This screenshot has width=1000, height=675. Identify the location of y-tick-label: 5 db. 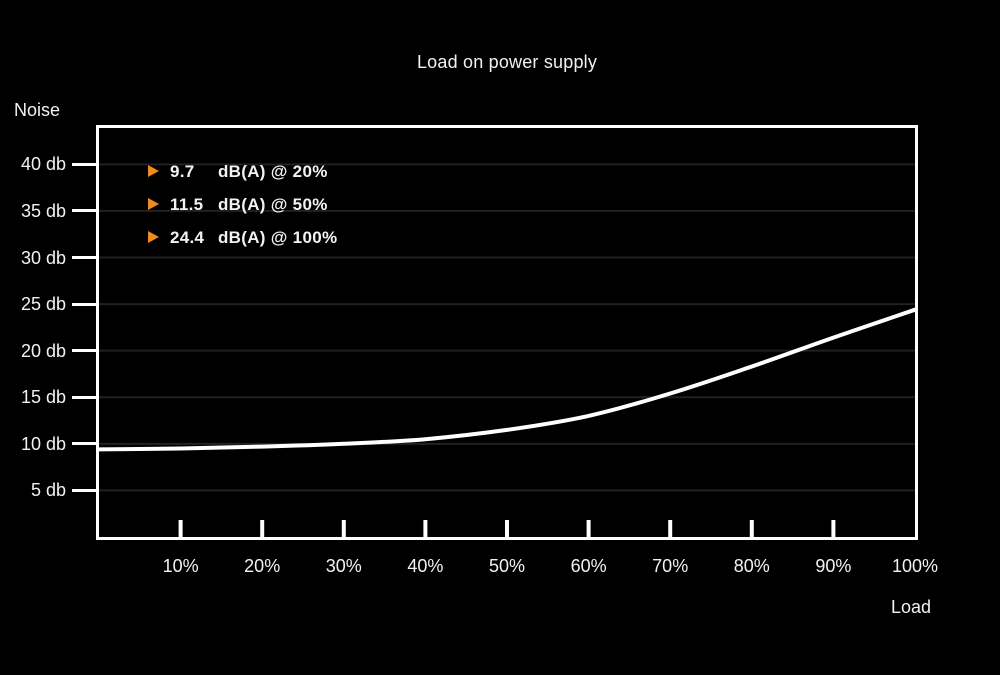
(48, 490).